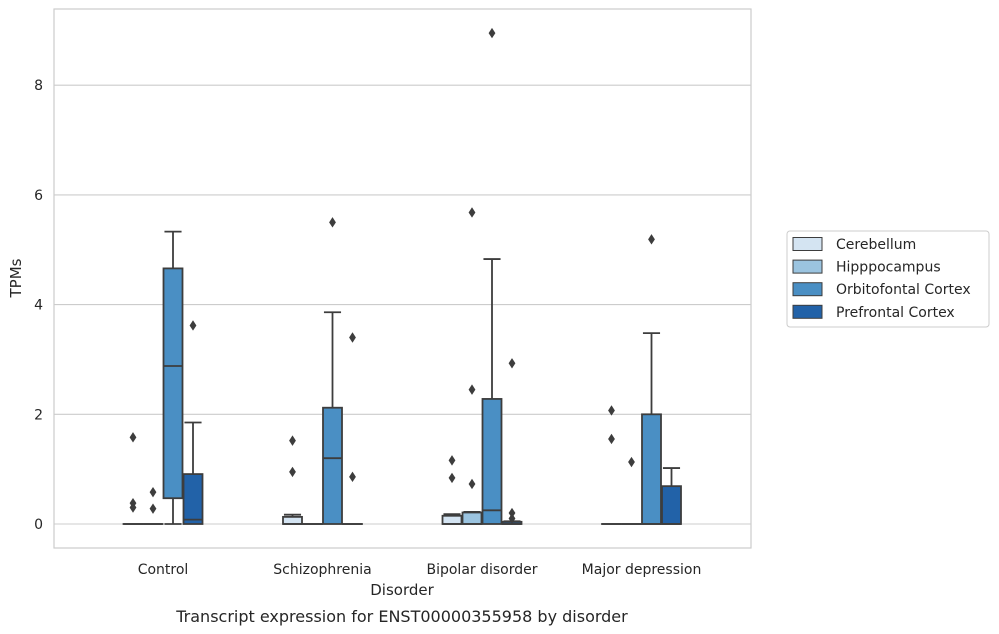  What do you see at coordinates (895, 313) in the screenshot?
I see `legend-label: Prefrontal Cortex` at bounding box center [895, 313].